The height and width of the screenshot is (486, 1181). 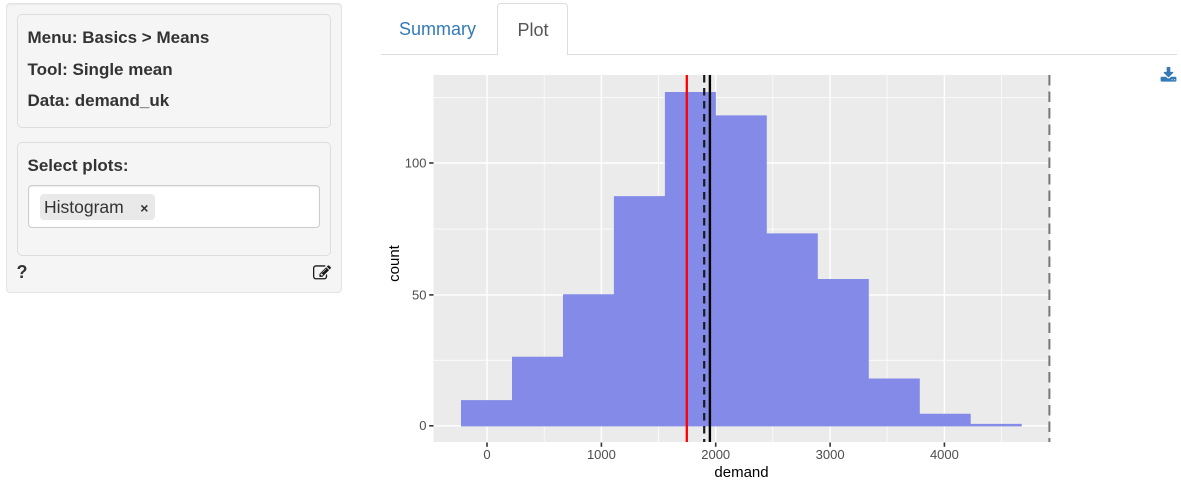 What do you see at coordinates (944, 454) in the screenshot?
I see `svg-text: 4000` at bounding box center [944, 454].